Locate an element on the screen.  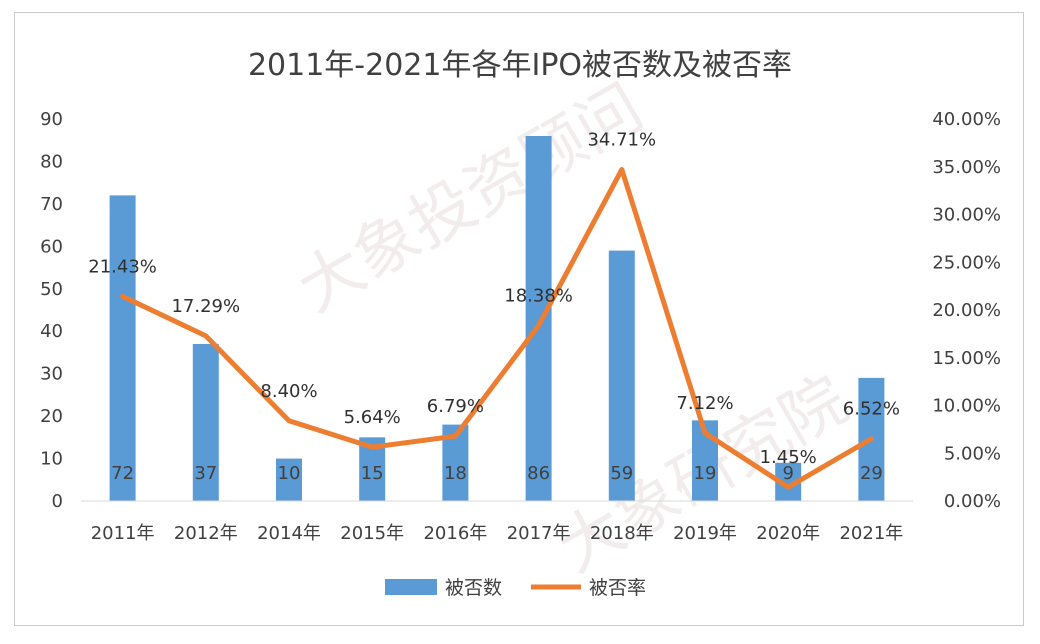
right-tick-label: 25.00% is located at coordinates (966, 262).